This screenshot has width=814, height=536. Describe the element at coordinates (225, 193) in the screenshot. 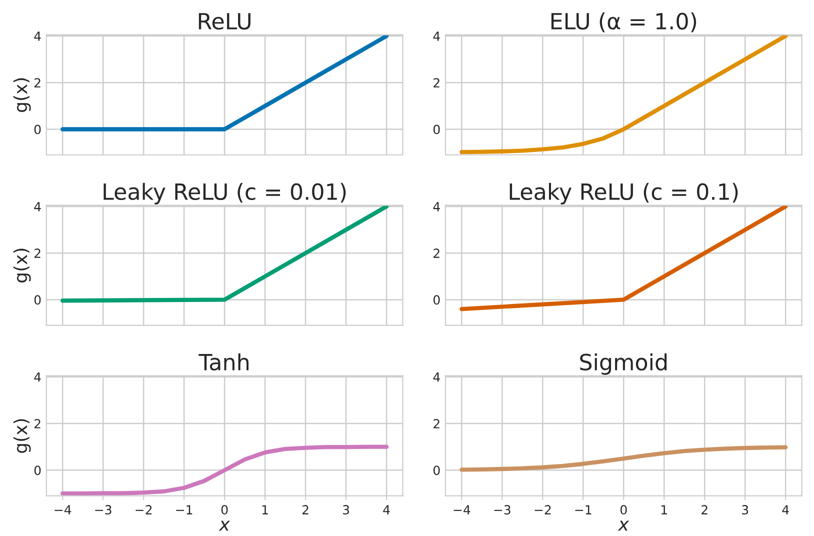

I see `chart-title: Leaky ReLU (c = 0.01)` at that location.